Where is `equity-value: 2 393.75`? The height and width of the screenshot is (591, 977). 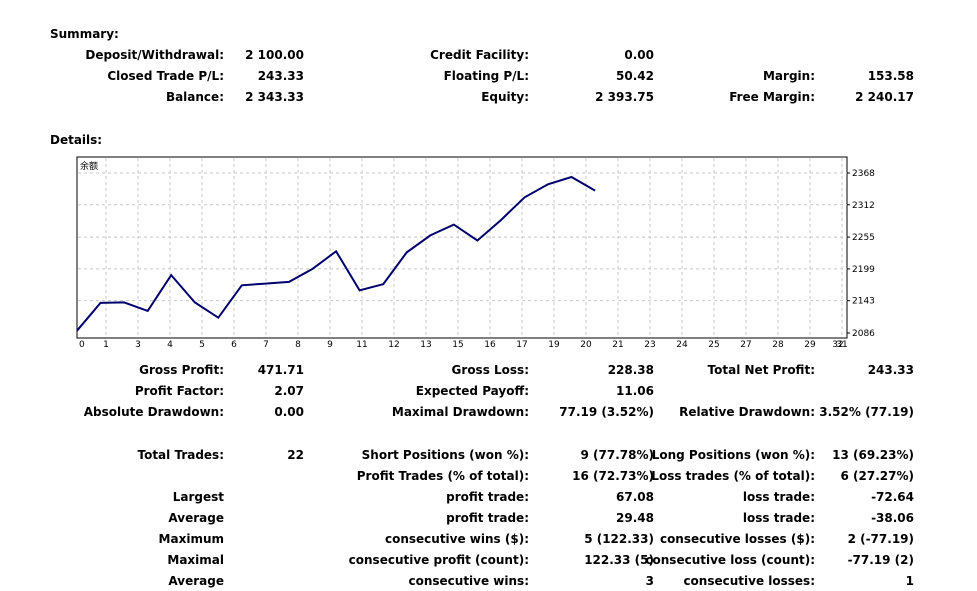 equity-value: 2 393.75 is located at coordinates (624, 97).